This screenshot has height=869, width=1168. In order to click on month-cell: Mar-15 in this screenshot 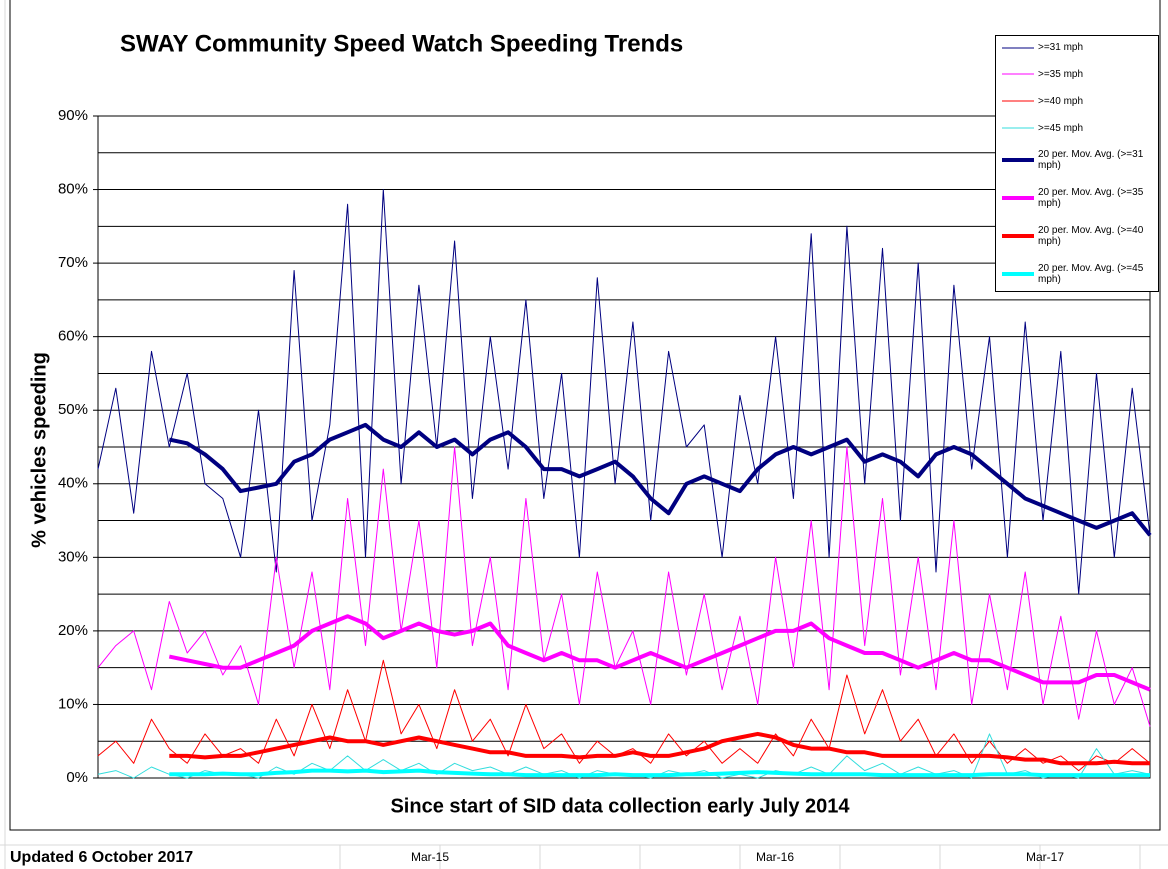, I will do `click(430, 857)`.